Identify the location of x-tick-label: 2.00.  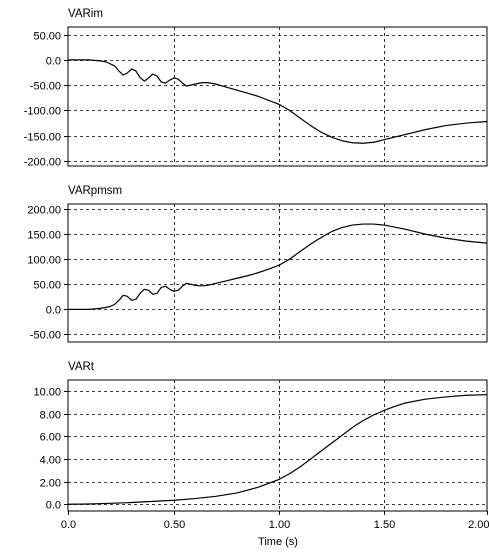
(478, 525).